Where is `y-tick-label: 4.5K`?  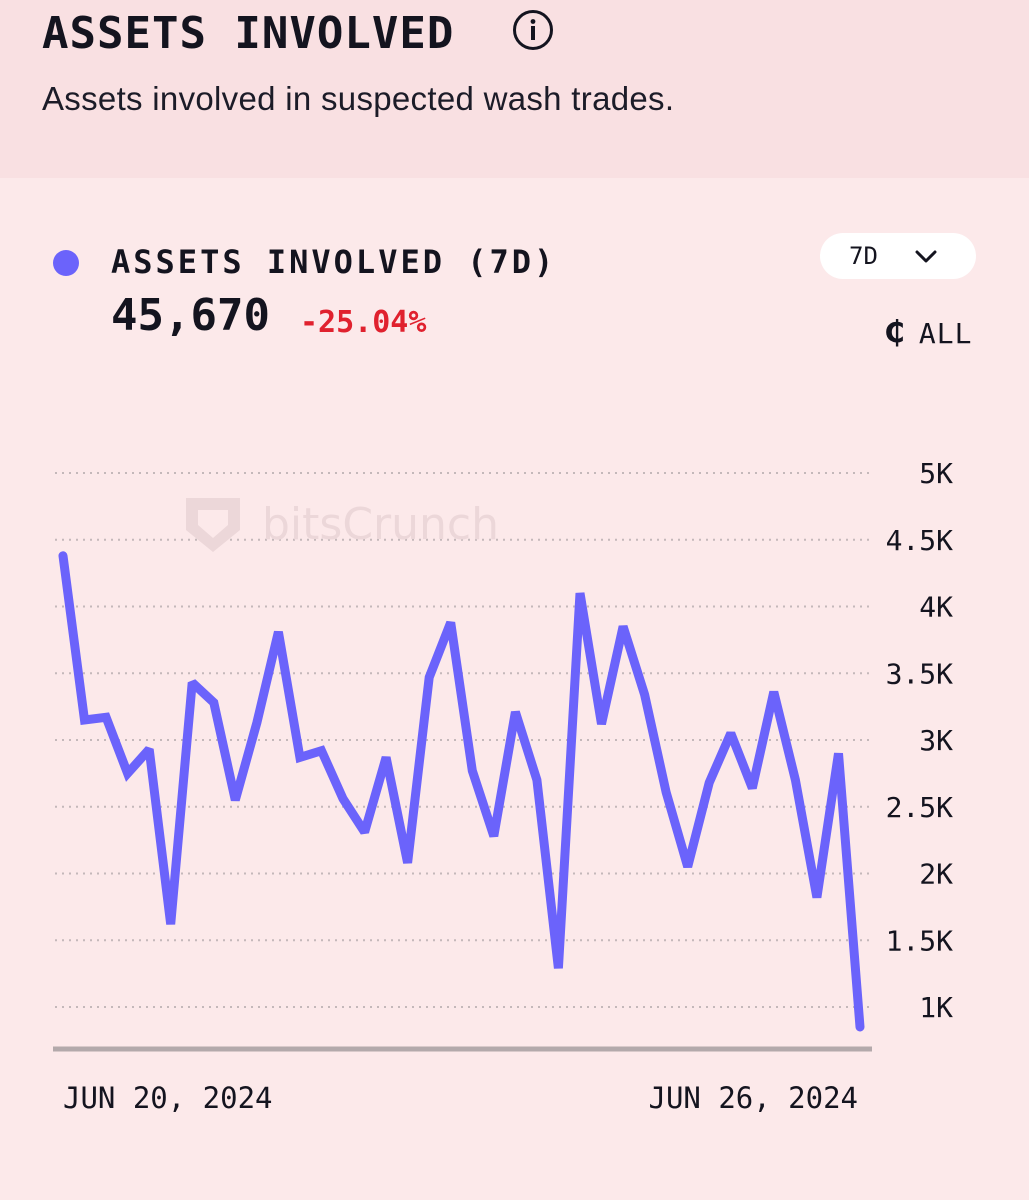 y-tick-label: 4.5K is located at coordinates (920, 540).